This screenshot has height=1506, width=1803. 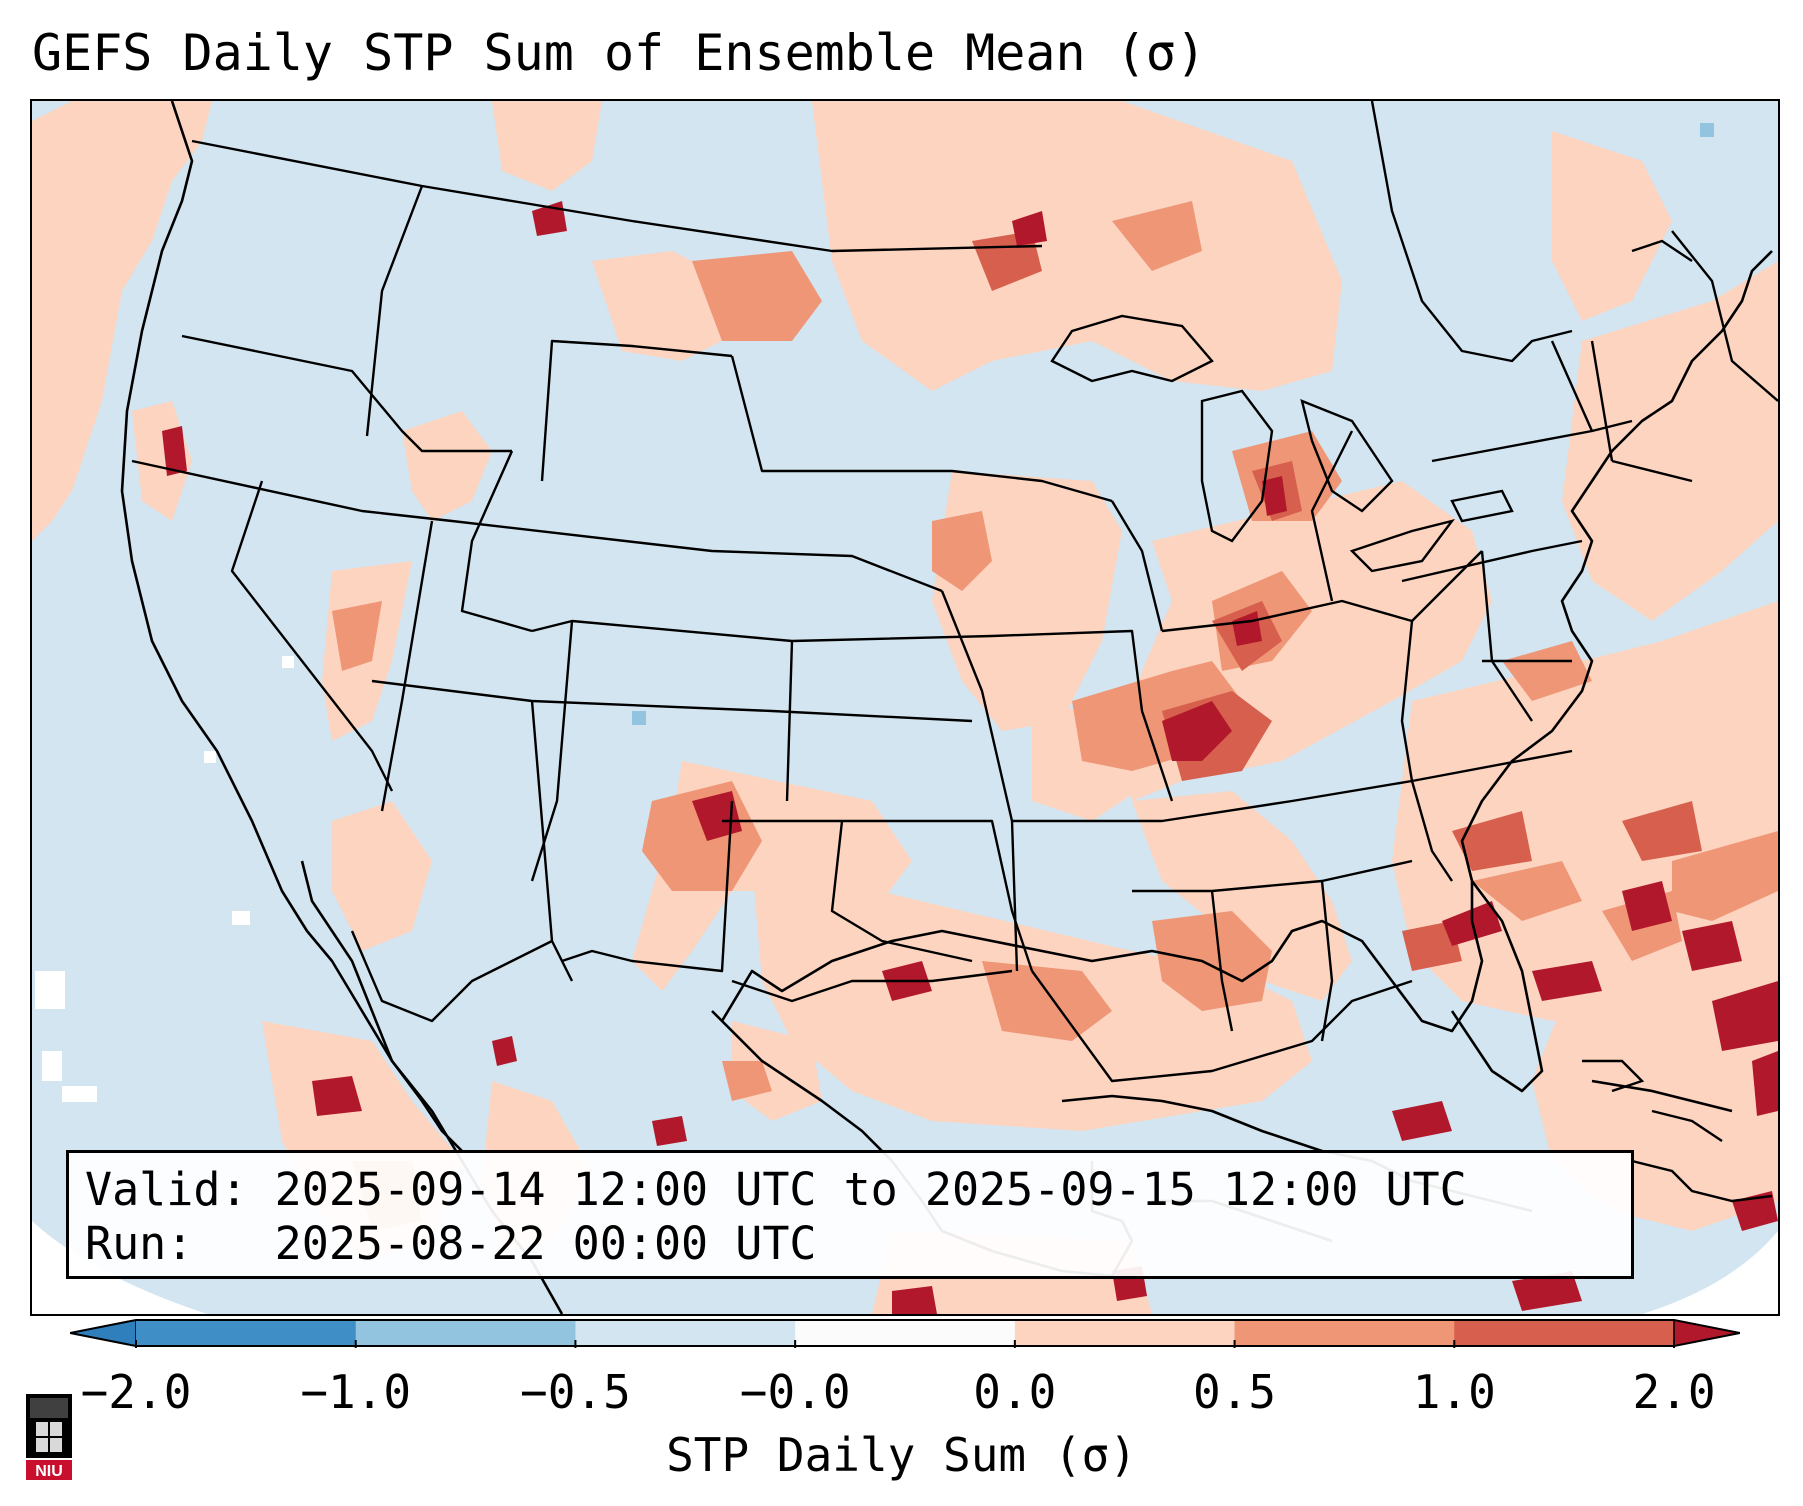 I want to click on colorbar-tick-label: −0.5, so click(x=575, y=1392).